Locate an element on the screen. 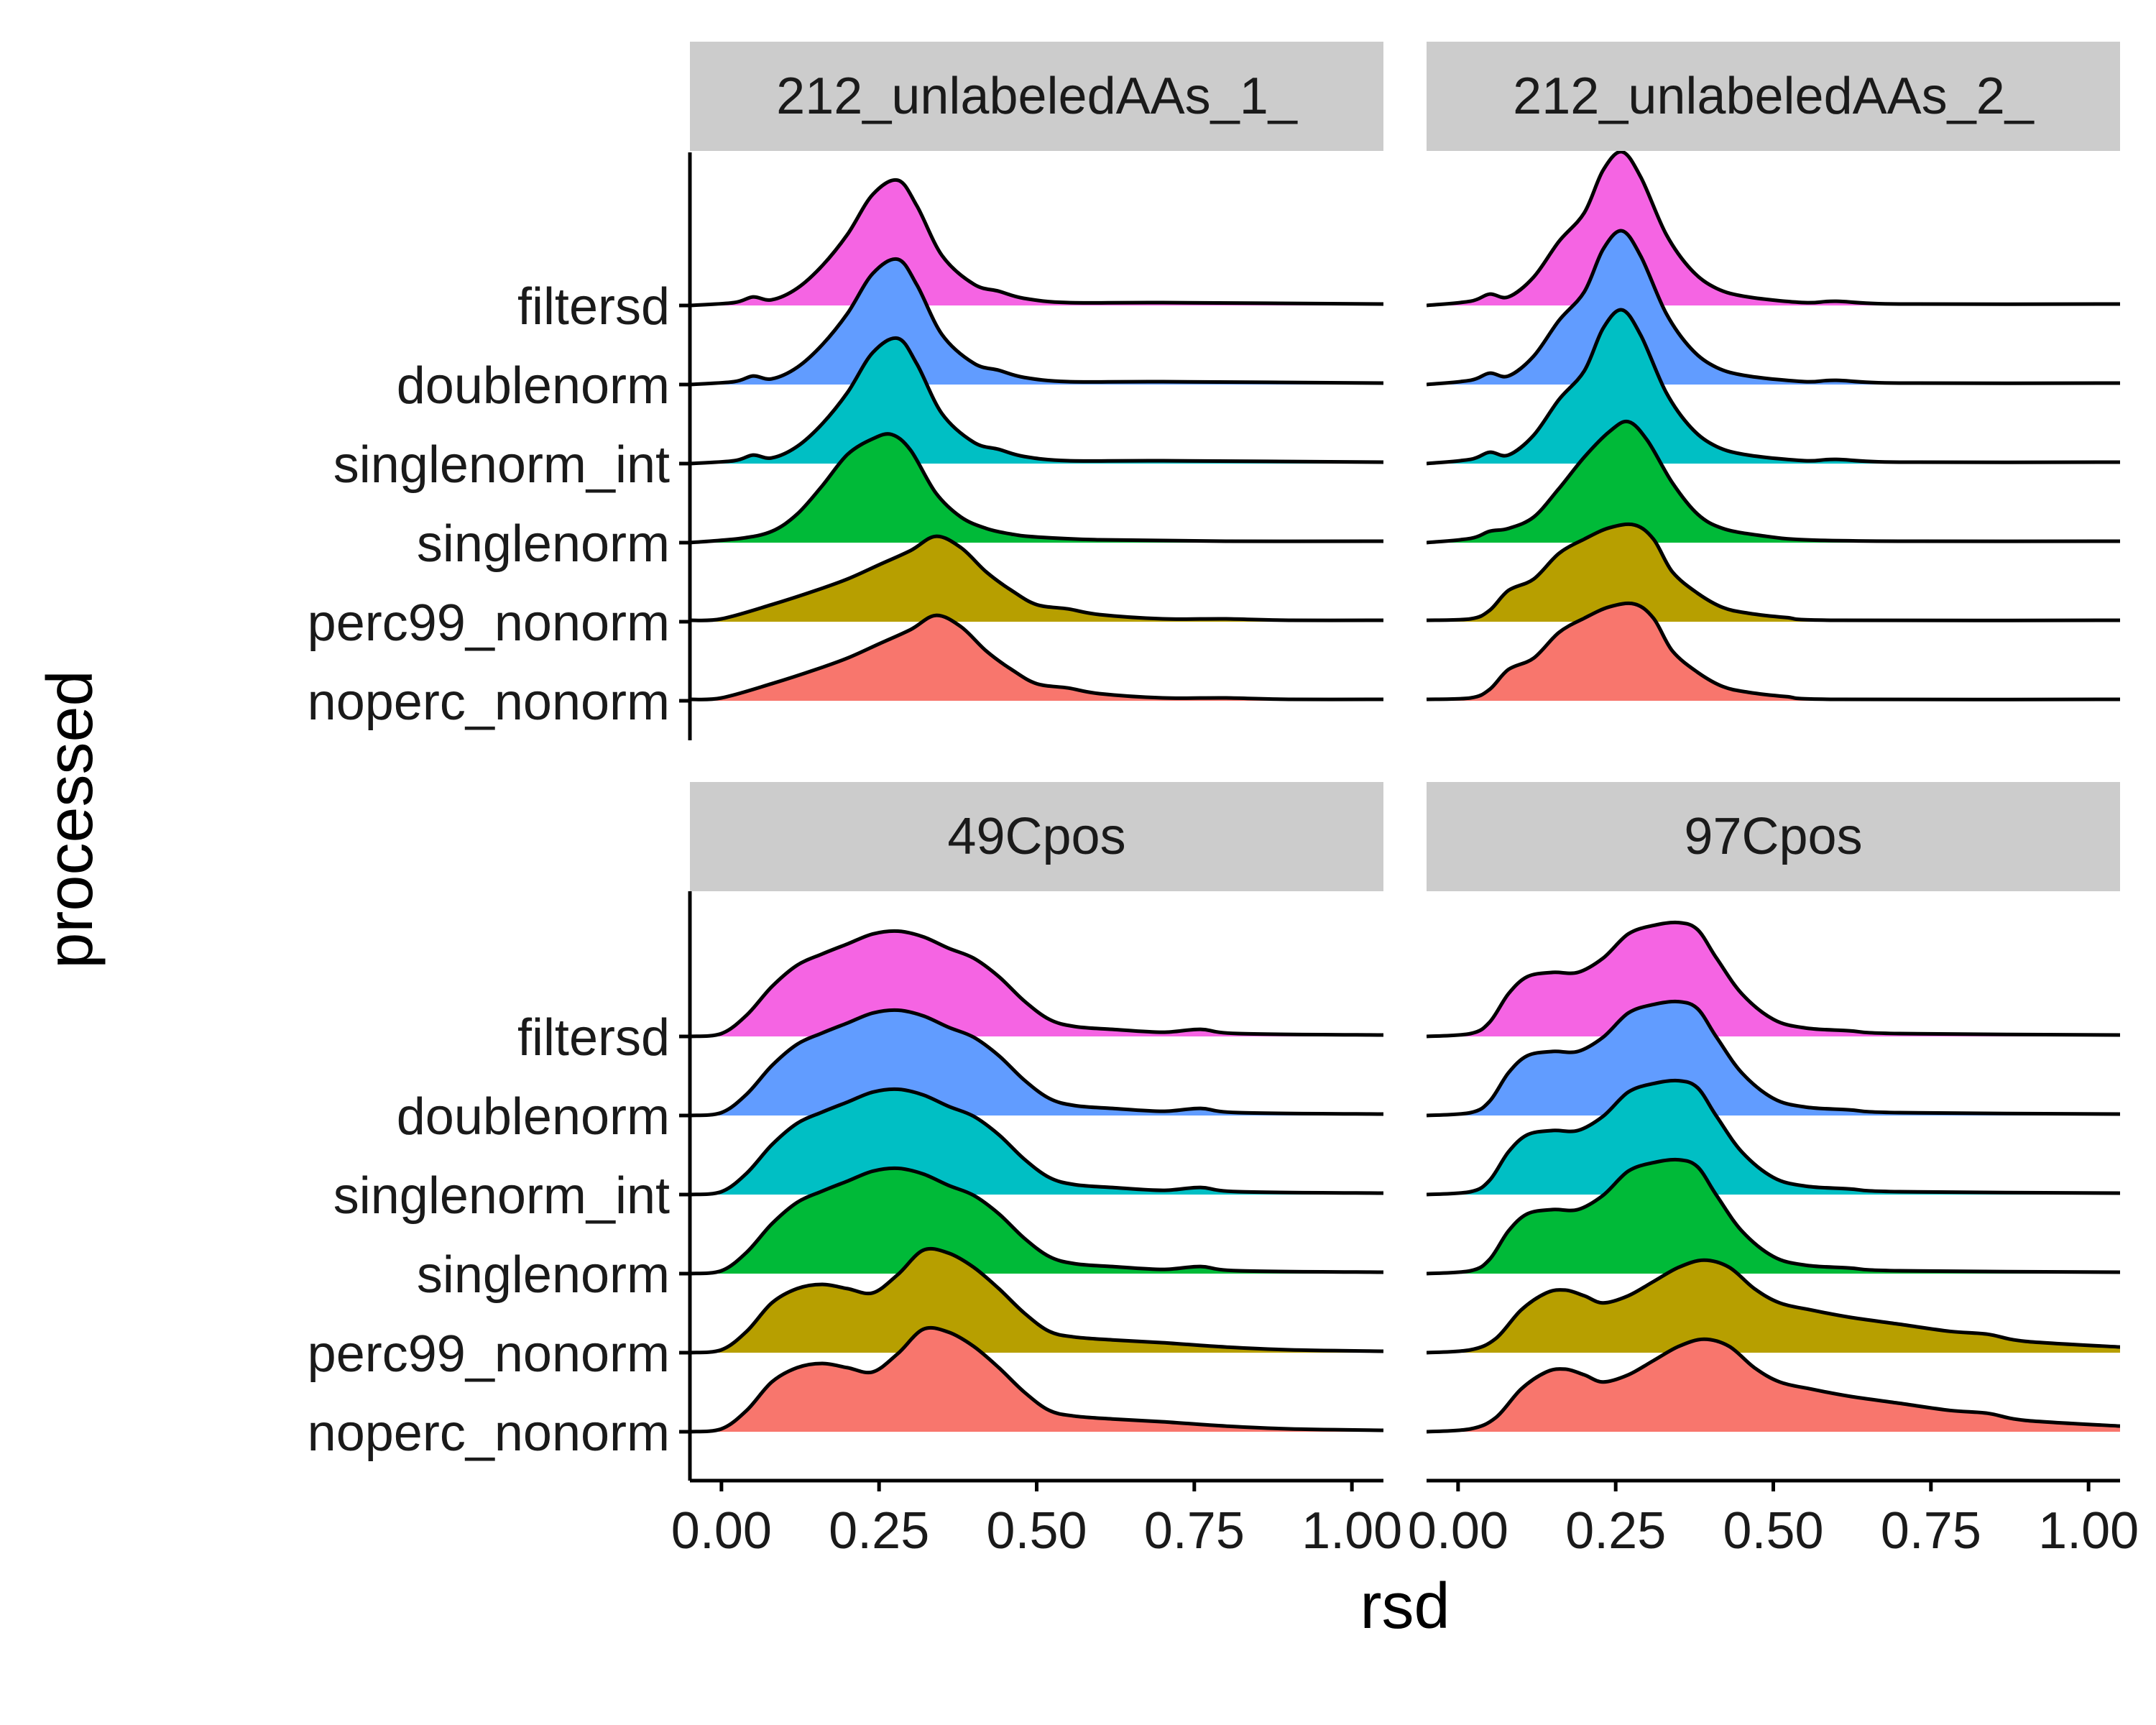 The height and width of the screenshot is (1725, 2156). facet-panel: 49Cpos is located at coordinates (1036, 1108).